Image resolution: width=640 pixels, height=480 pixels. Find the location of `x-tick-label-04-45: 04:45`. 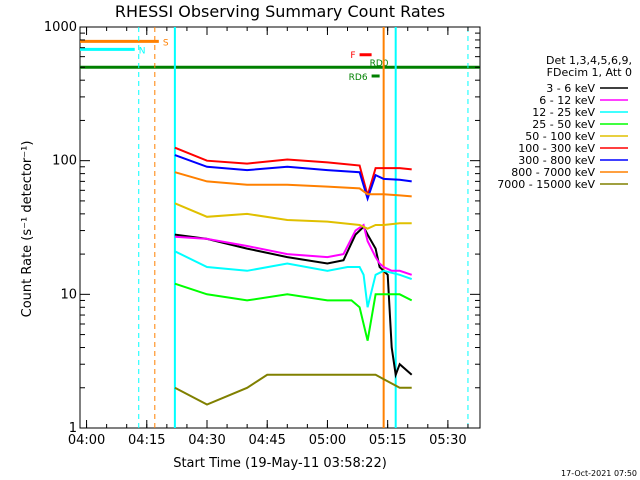

x-tick-label-04-45: 04:45 is located at coordinates (266, 440).